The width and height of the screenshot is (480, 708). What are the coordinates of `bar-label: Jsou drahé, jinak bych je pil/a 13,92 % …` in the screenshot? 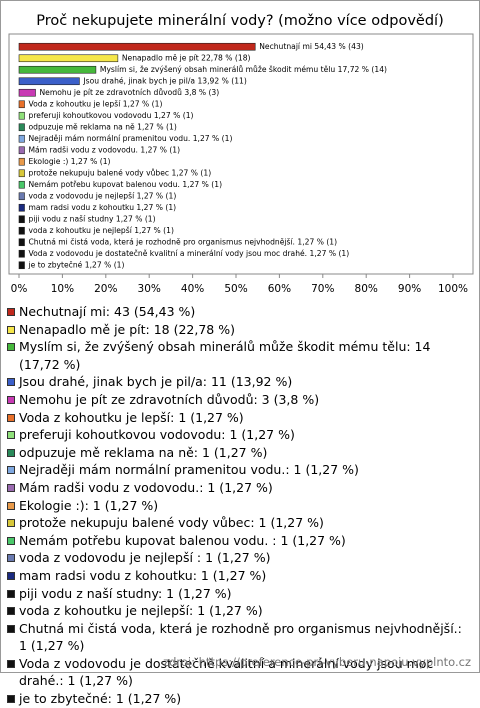 It's located at (164, 80).